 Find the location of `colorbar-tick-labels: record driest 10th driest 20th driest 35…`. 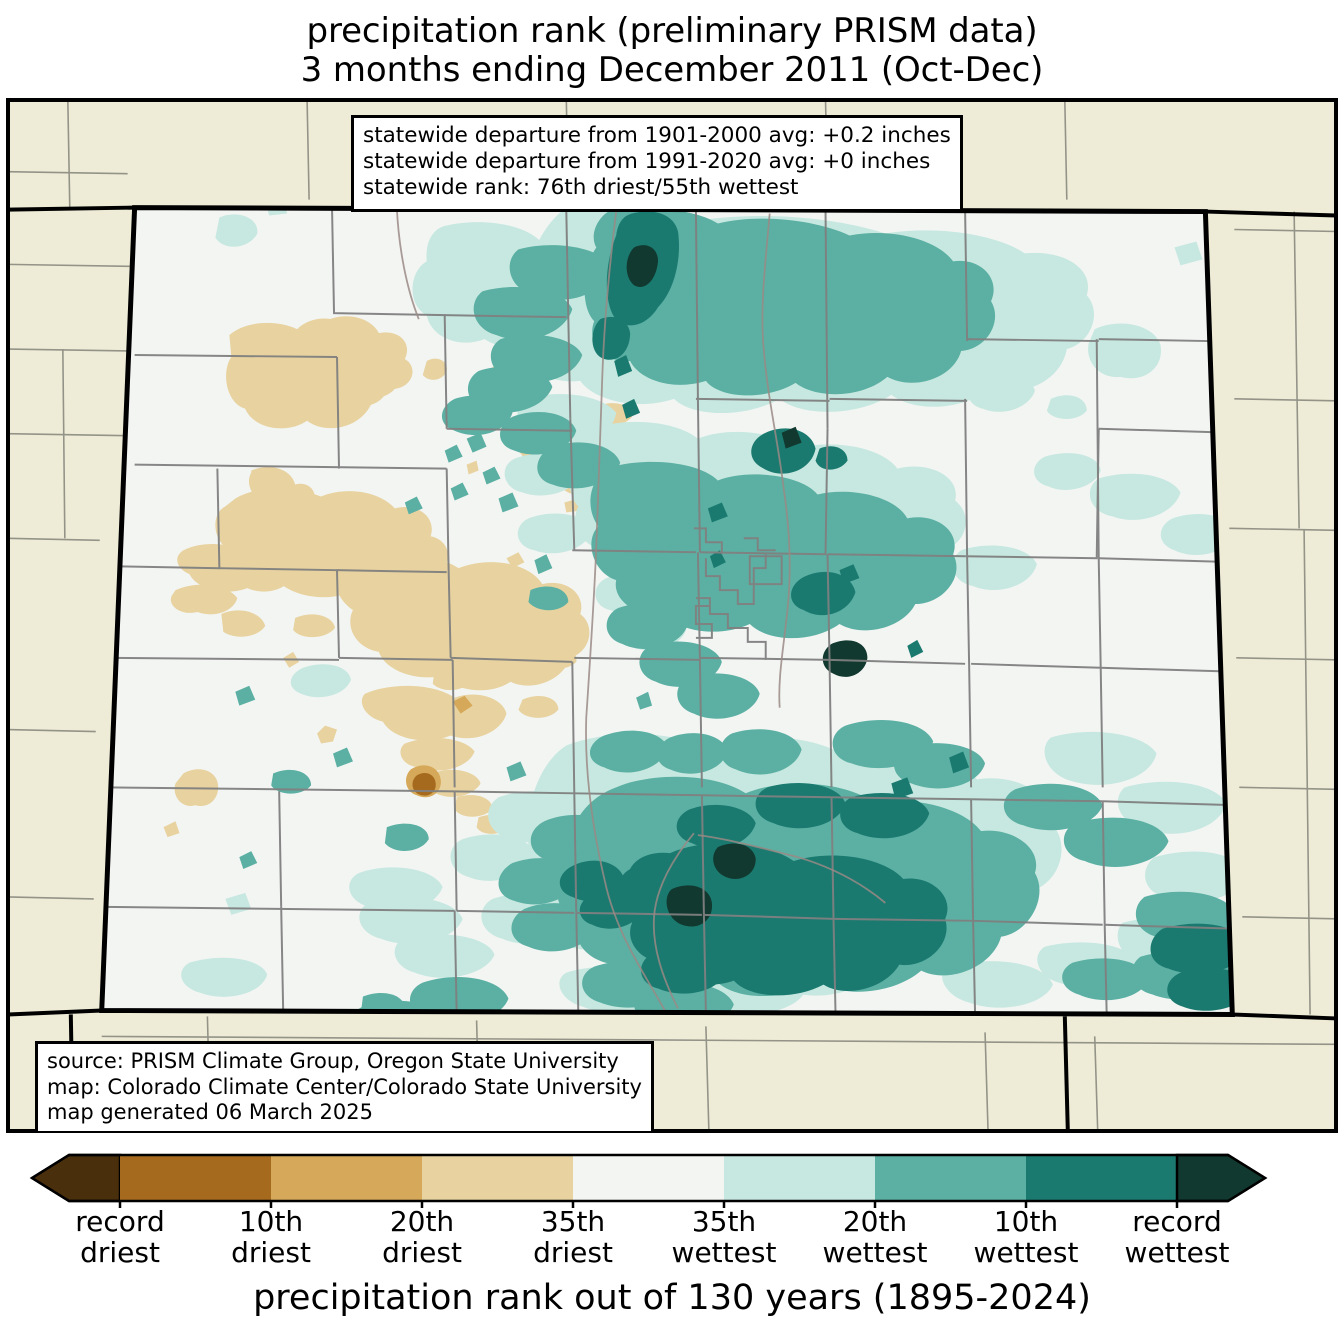

colorbar-tick-labels: record driest 10th driest 20th driest 35… is located at coordinates (672, 1241).